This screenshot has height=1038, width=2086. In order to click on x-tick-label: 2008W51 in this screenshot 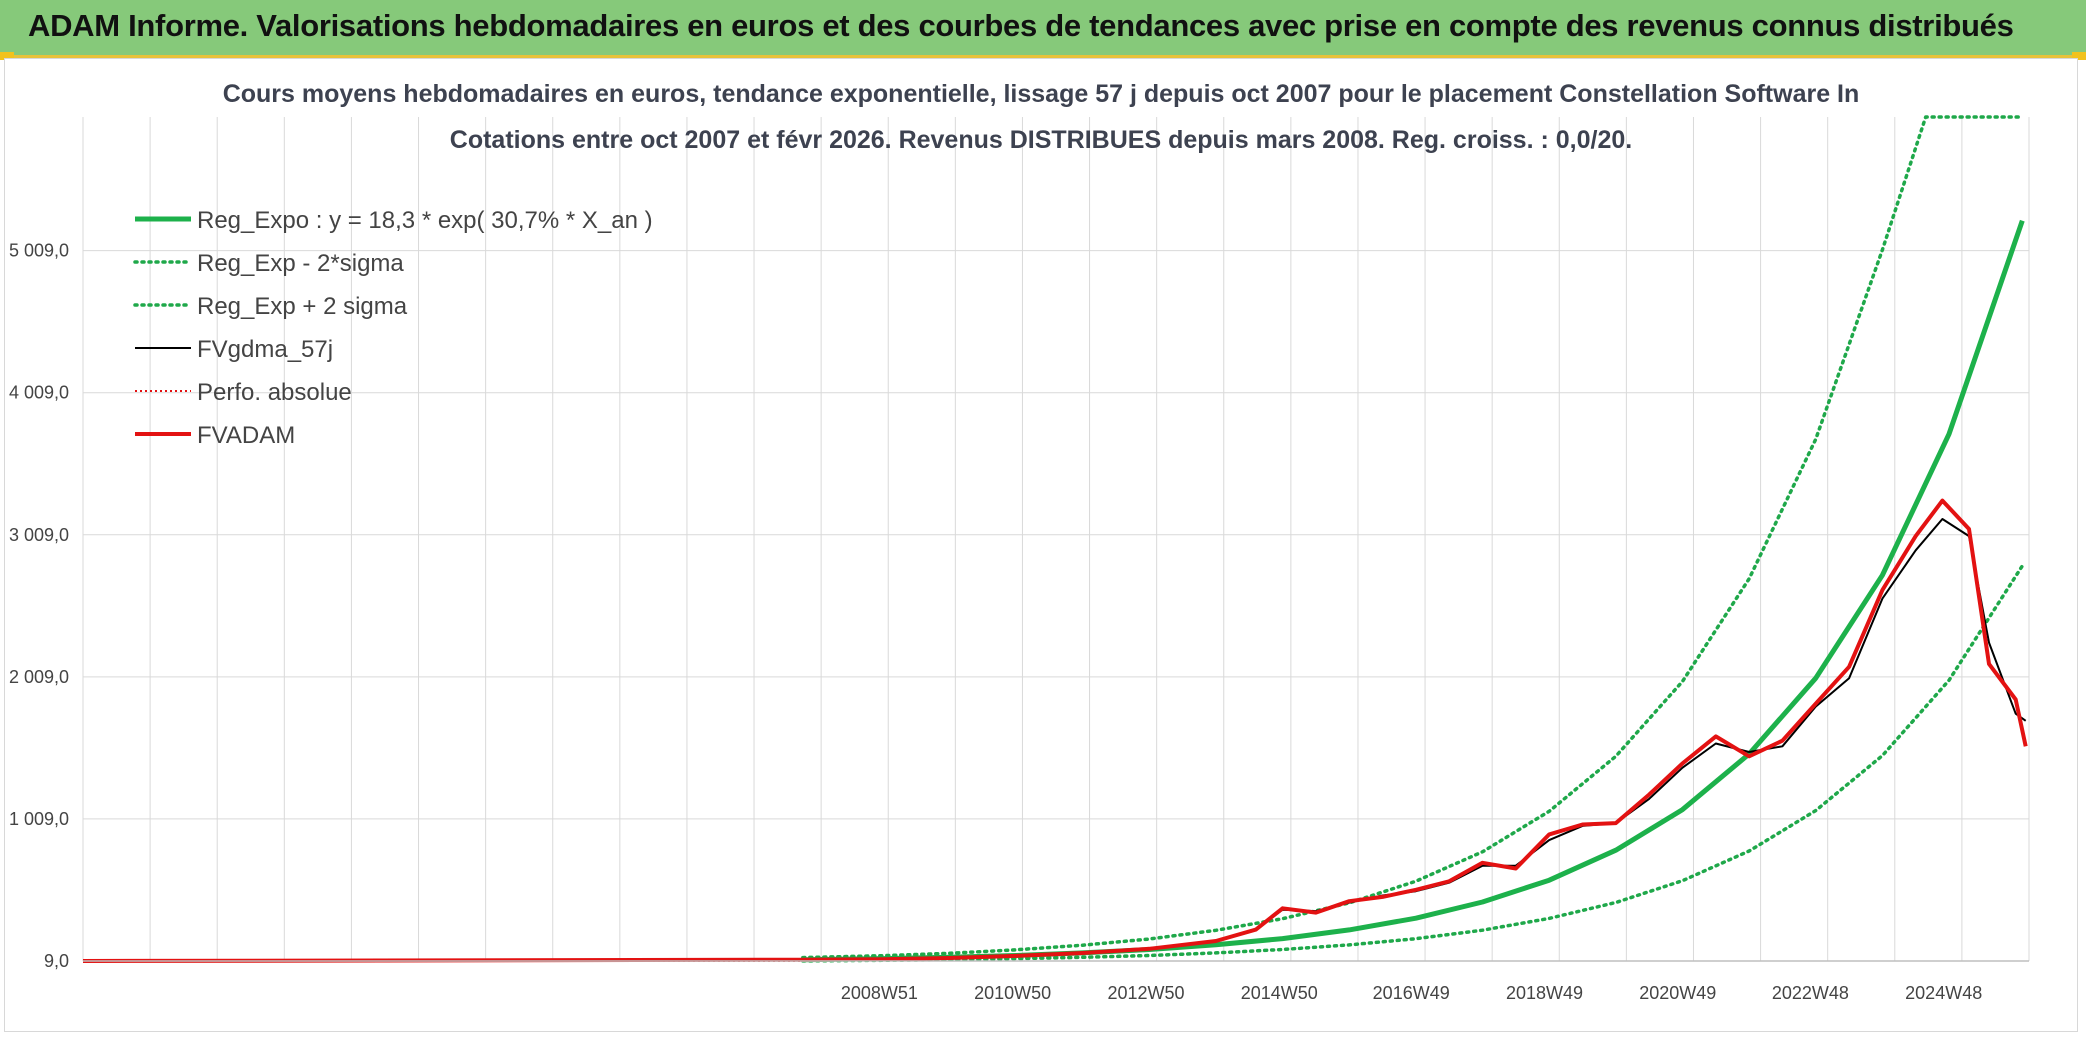, I will do `click(879, 993)`.